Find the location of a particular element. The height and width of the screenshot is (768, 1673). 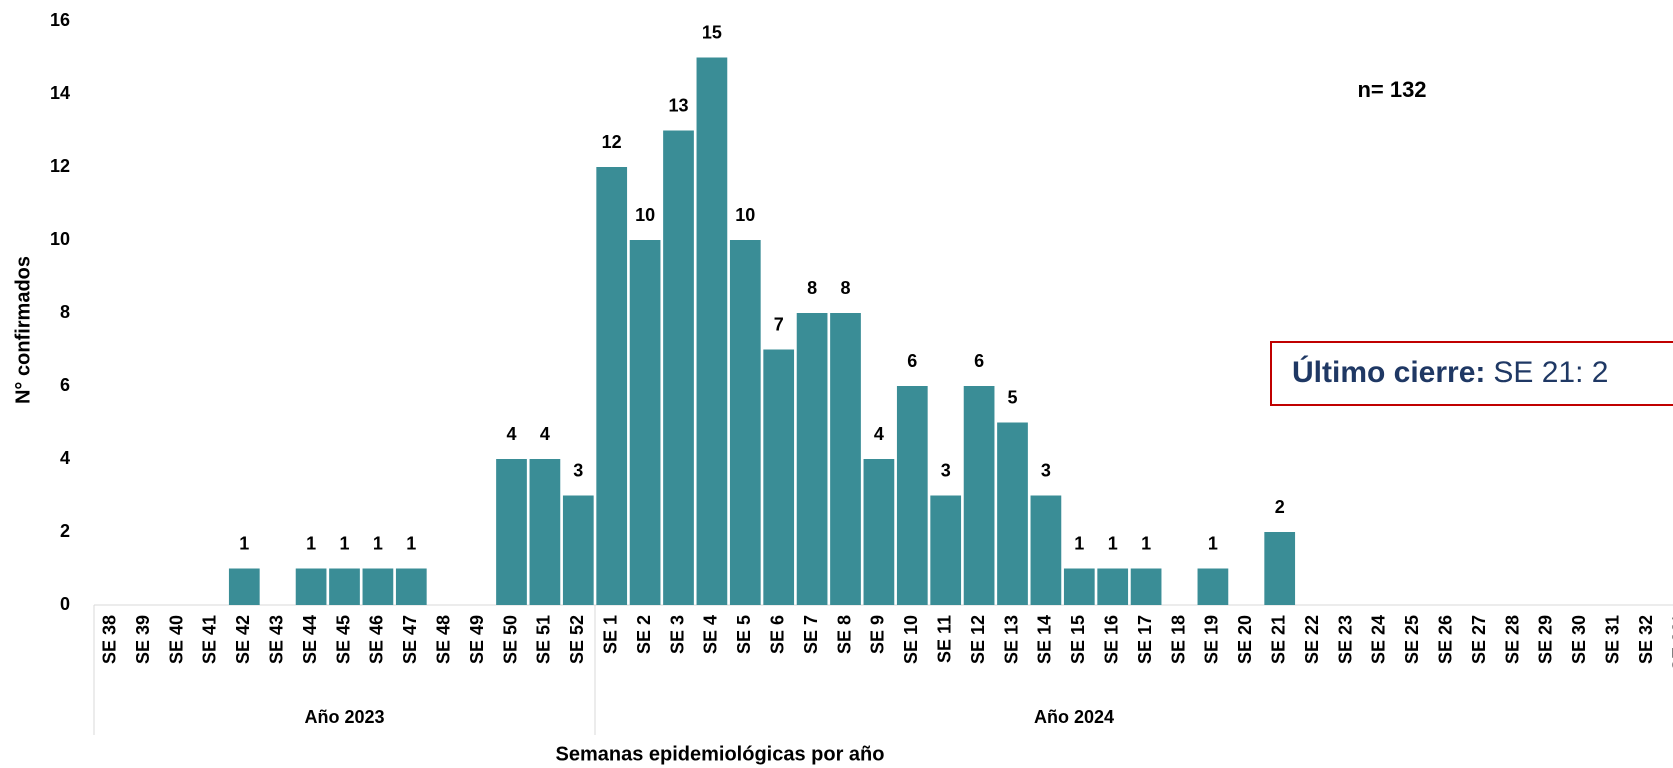

x-tick-label: SE 6 is located at coordinates (777, 634).